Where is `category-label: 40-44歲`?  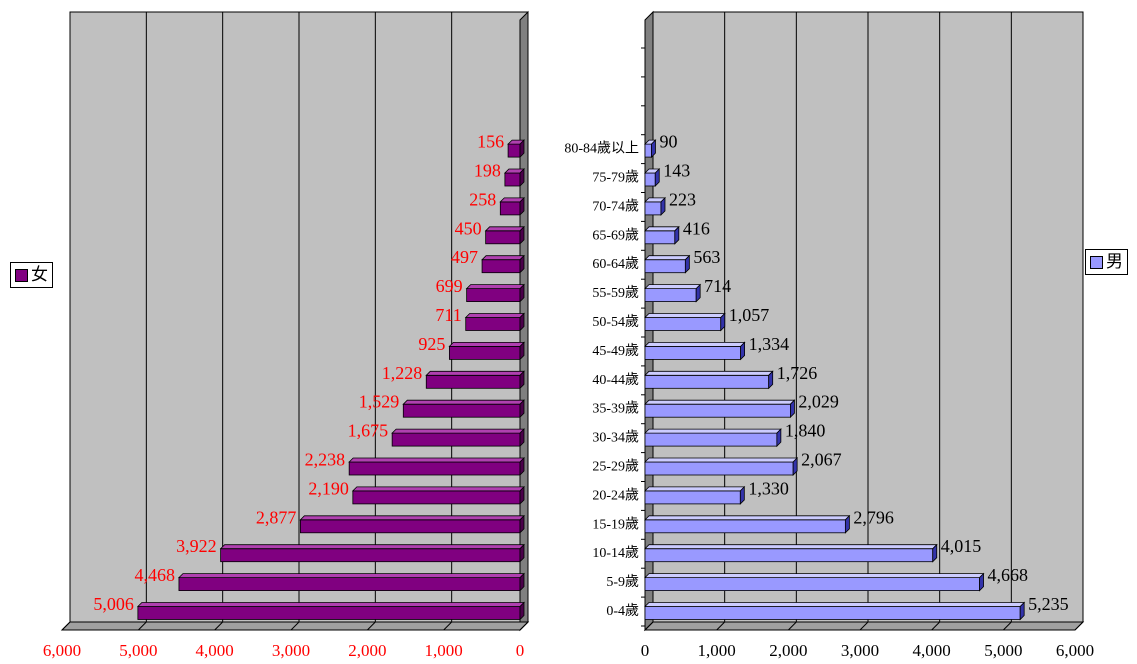
category-label: 40-44歲 is located at coordinates (615, 380).